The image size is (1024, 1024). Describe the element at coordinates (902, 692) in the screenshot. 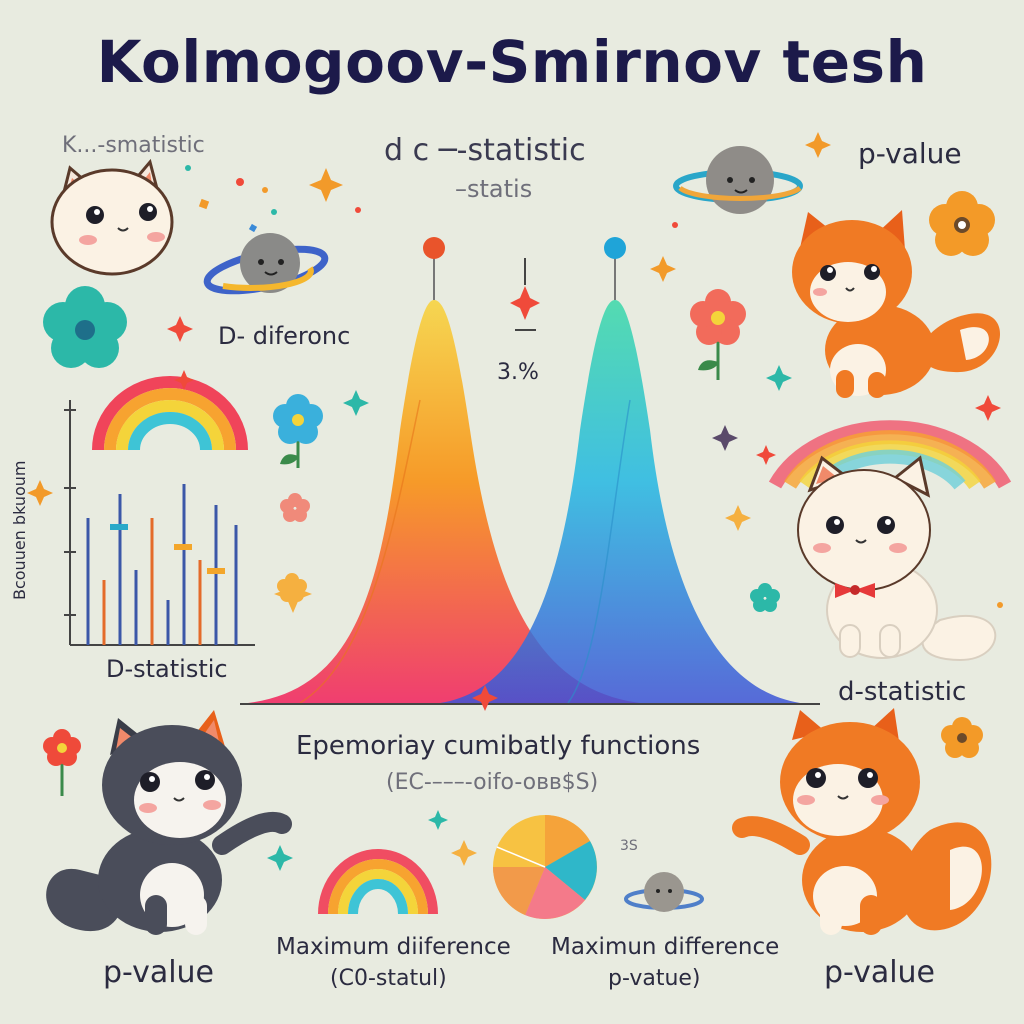

I see `d-statistic-right-label: d-statistic` at that location.